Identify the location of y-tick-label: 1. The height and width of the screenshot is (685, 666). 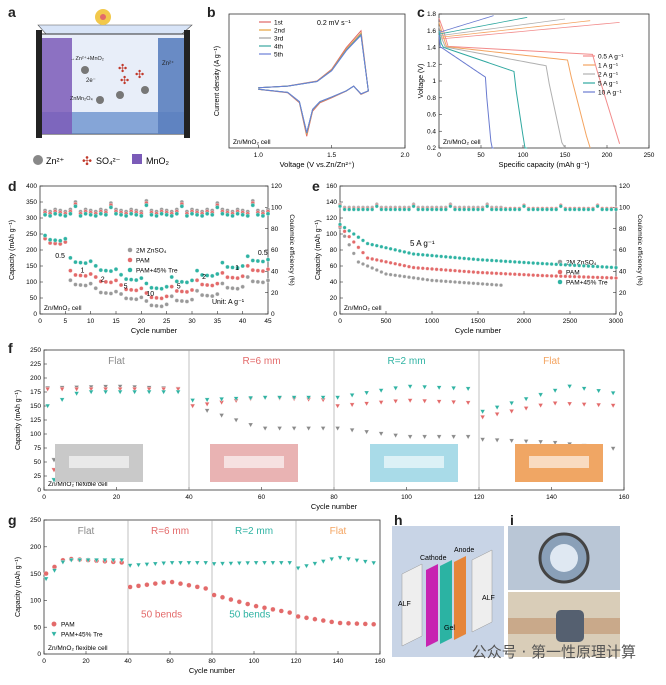
(434, 81).